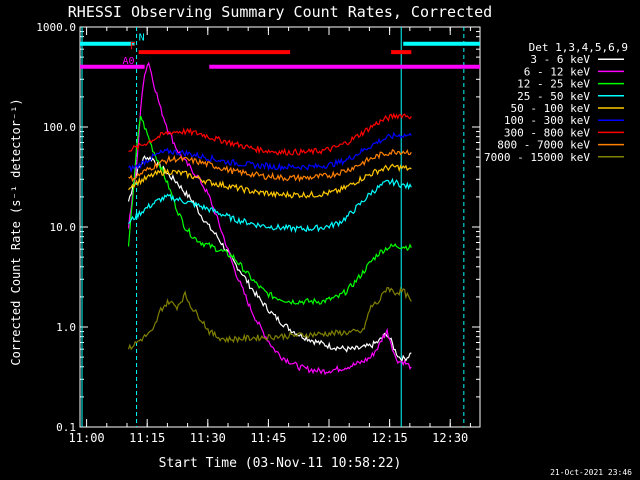 Image resolution: width=640 pixels, height=480 pixels. I want to click on series-line-7000-15000-kev, so click(269, 318).